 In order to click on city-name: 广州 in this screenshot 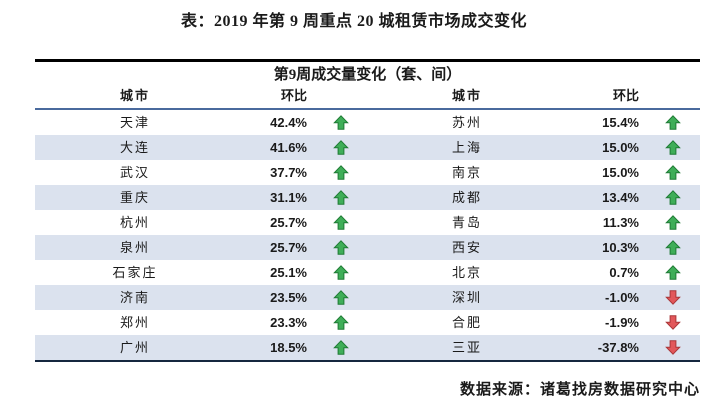, I will do `click(134, 347)`.